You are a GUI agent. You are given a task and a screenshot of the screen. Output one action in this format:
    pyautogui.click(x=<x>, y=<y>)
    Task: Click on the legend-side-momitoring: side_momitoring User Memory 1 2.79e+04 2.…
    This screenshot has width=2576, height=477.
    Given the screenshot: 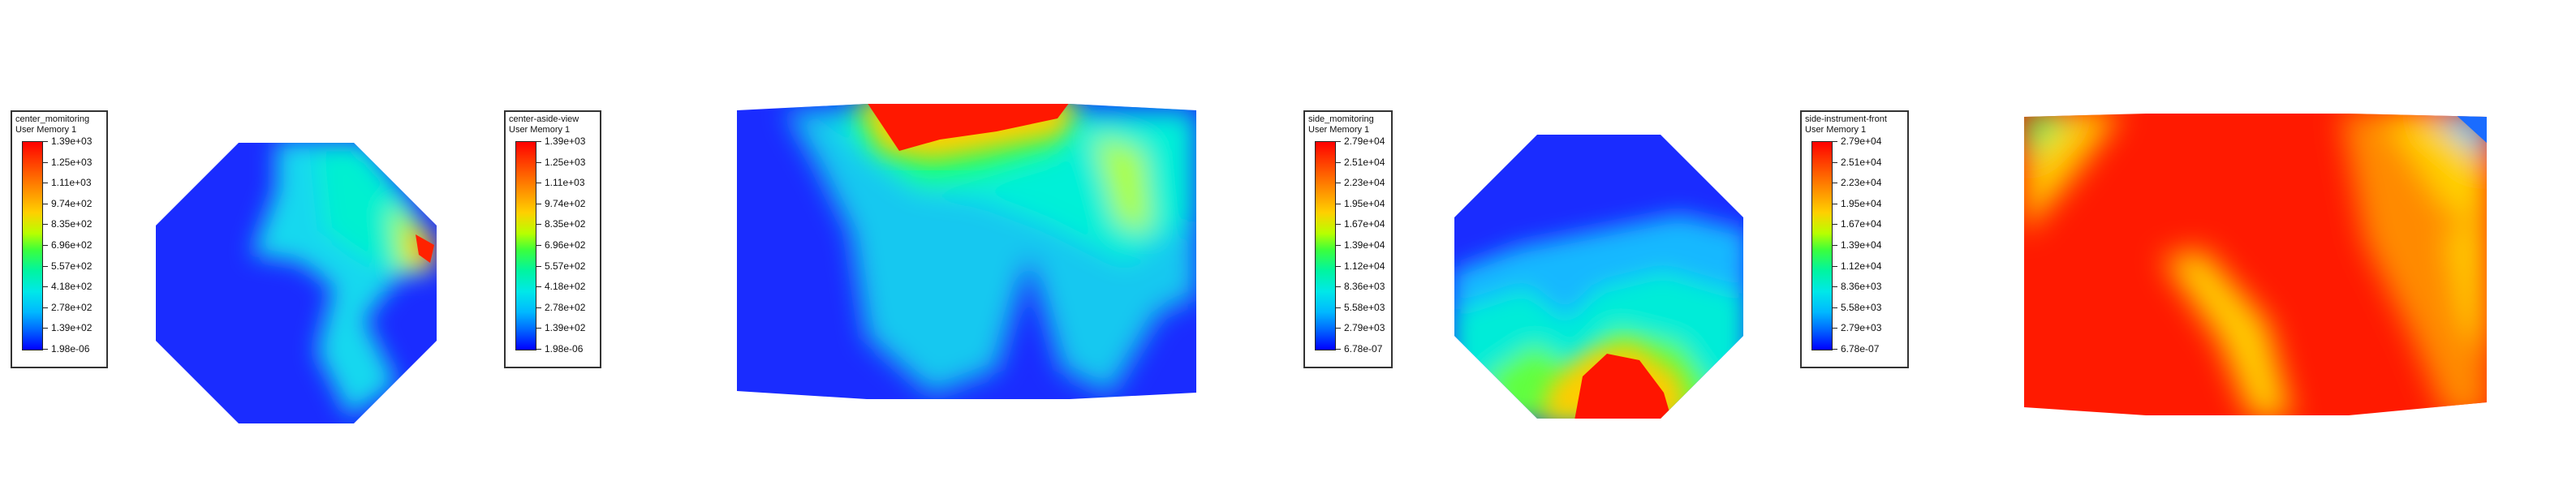 What is the action you would take?
    pyautogui.click(x=1348, y=239)
    